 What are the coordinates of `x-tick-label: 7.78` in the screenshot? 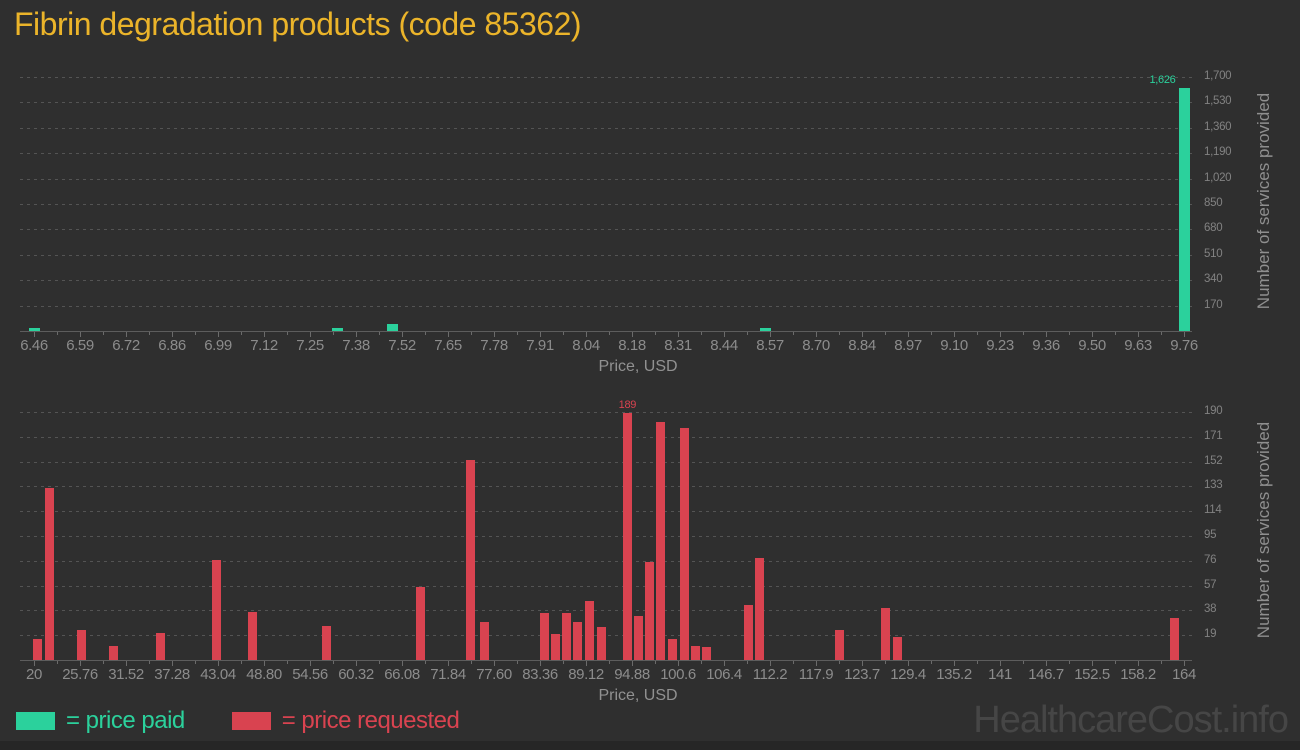 It's located at (494, 345).